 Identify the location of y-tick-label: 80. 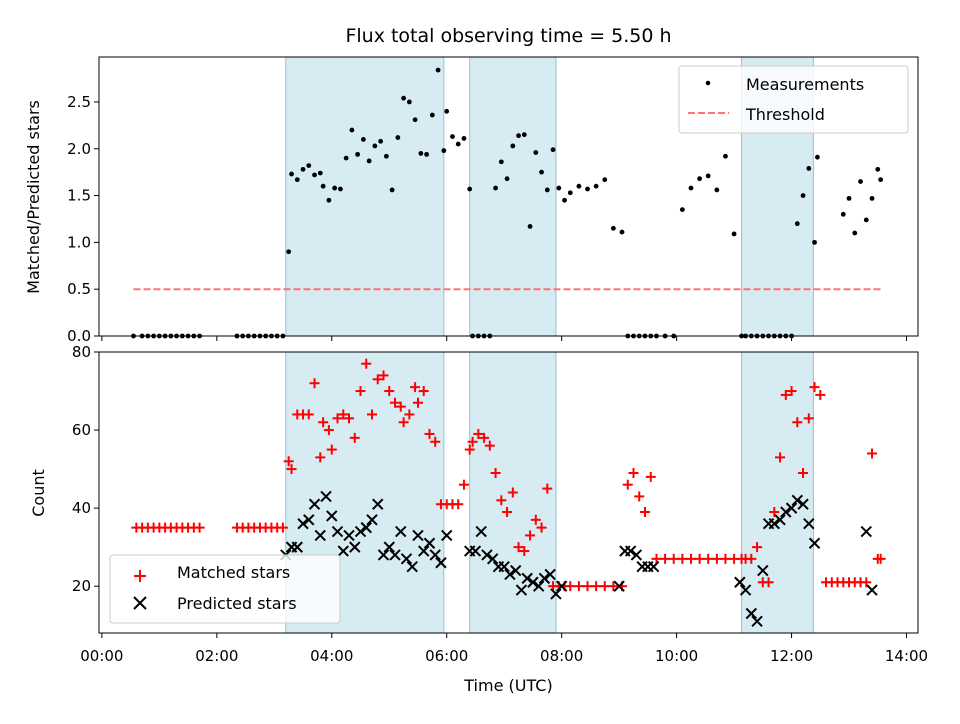
(81, 352).